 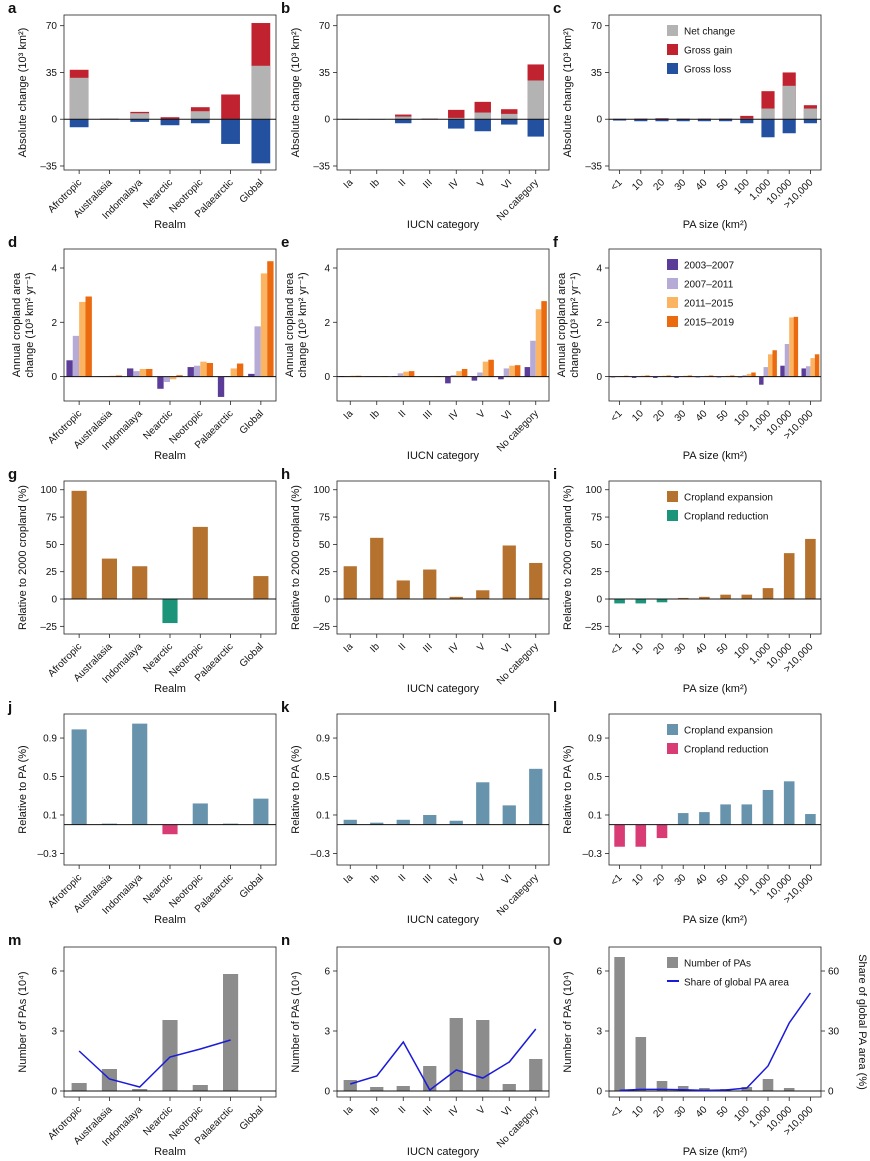 What do you see at coordinates (709, 266) in the screenshot?
I see `legend-label: 2003–2007` at bounding box center [709, 266].